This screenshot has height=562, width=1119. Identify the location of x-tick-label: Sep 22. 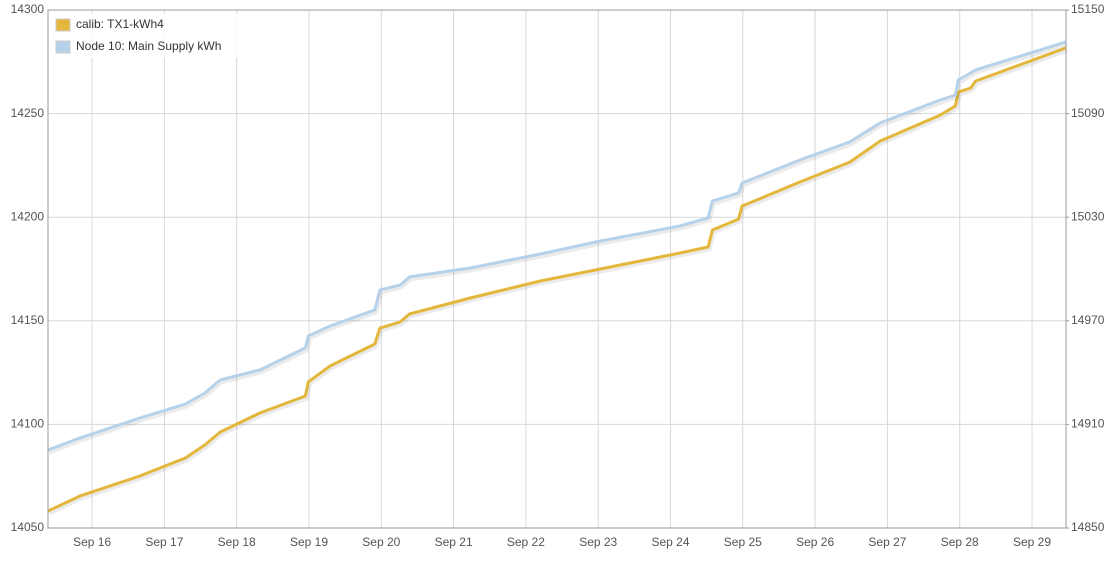
(526, 542).